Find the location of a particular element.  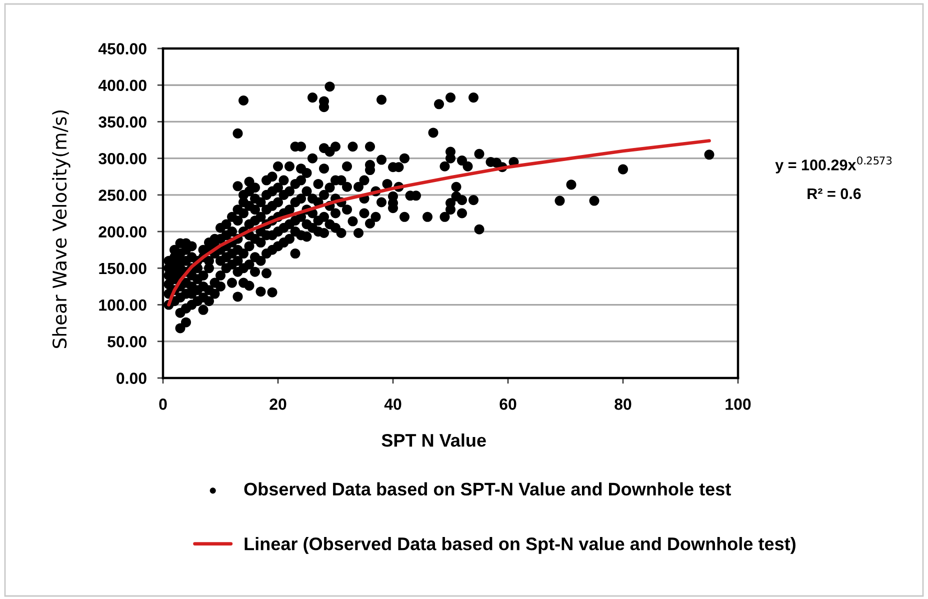

text: R² = 0.6 is located at coordinates (834, 194).